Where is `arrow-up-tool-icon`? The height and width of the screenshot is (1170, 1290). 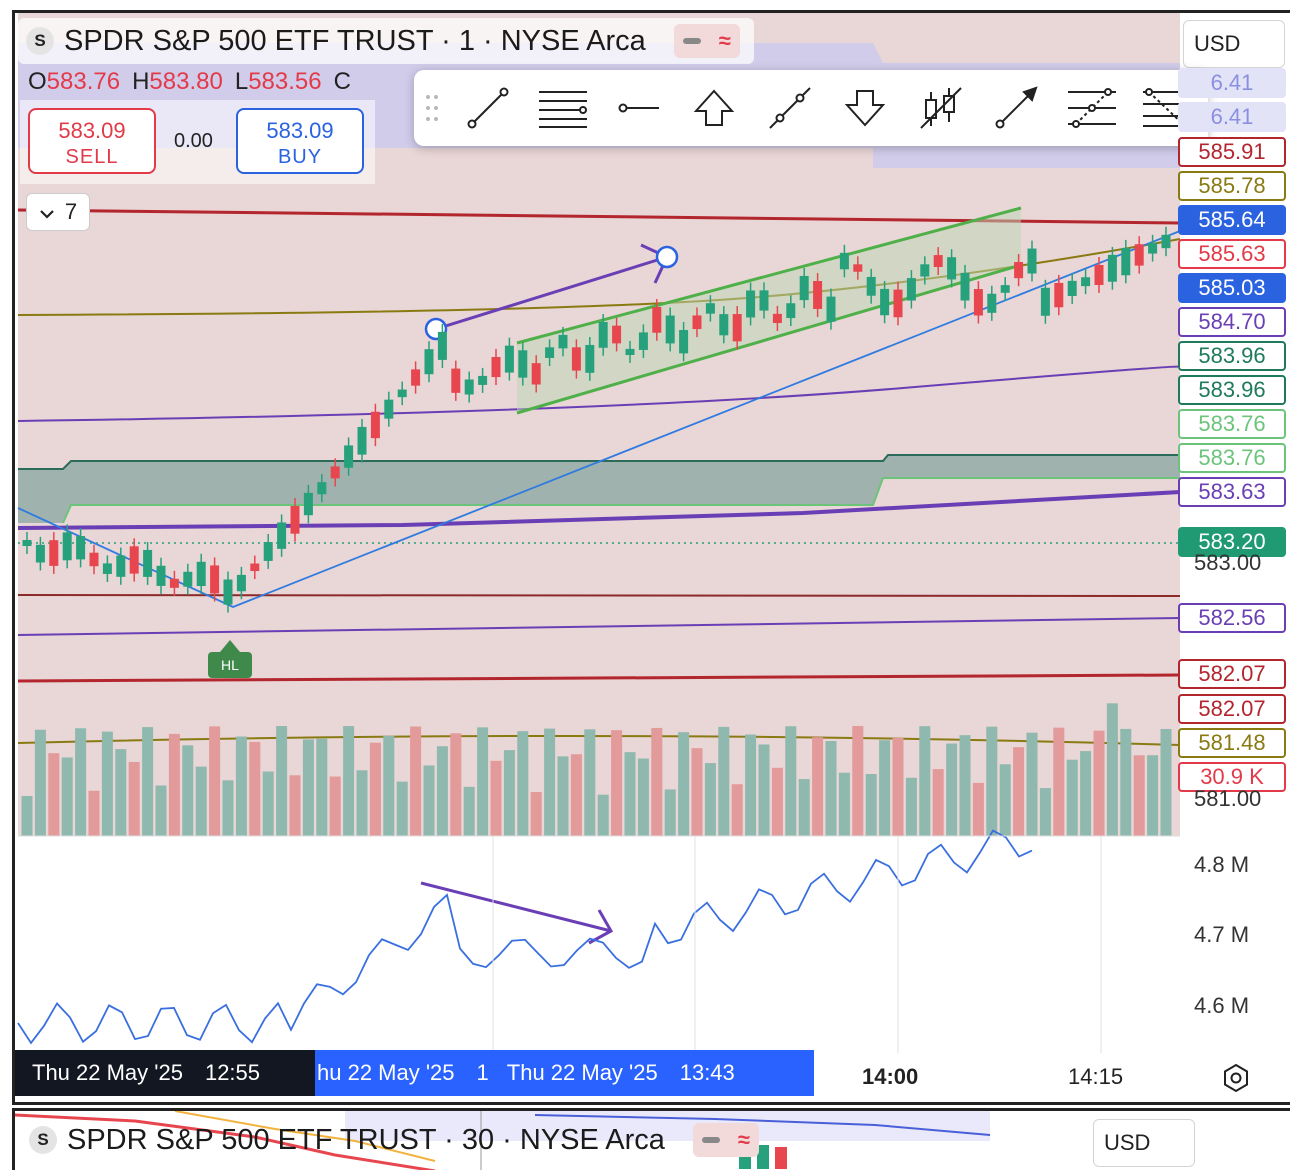 arrow-up-tool-icon is located at coordinates (715, 108).